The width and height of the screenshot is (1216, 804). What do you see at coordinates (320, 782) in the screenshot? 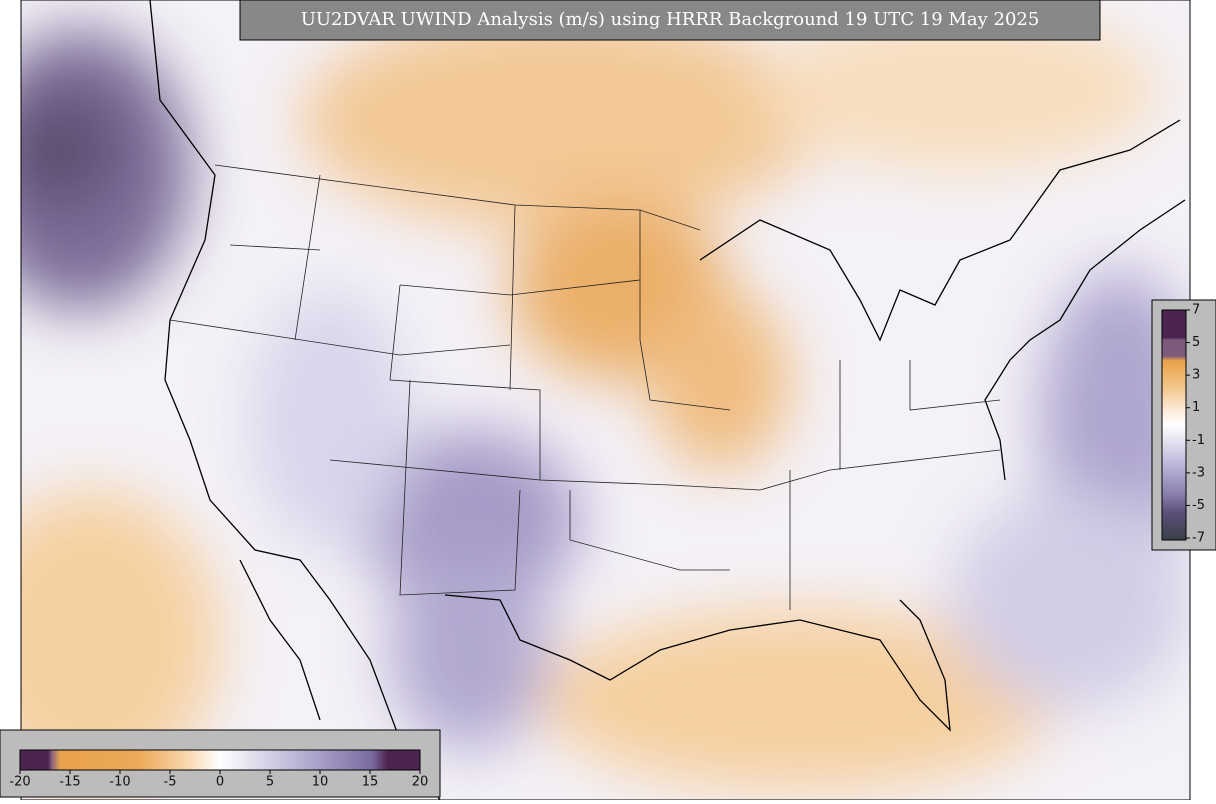
I see `tick-label: 10` at bounding box center [320, 782].